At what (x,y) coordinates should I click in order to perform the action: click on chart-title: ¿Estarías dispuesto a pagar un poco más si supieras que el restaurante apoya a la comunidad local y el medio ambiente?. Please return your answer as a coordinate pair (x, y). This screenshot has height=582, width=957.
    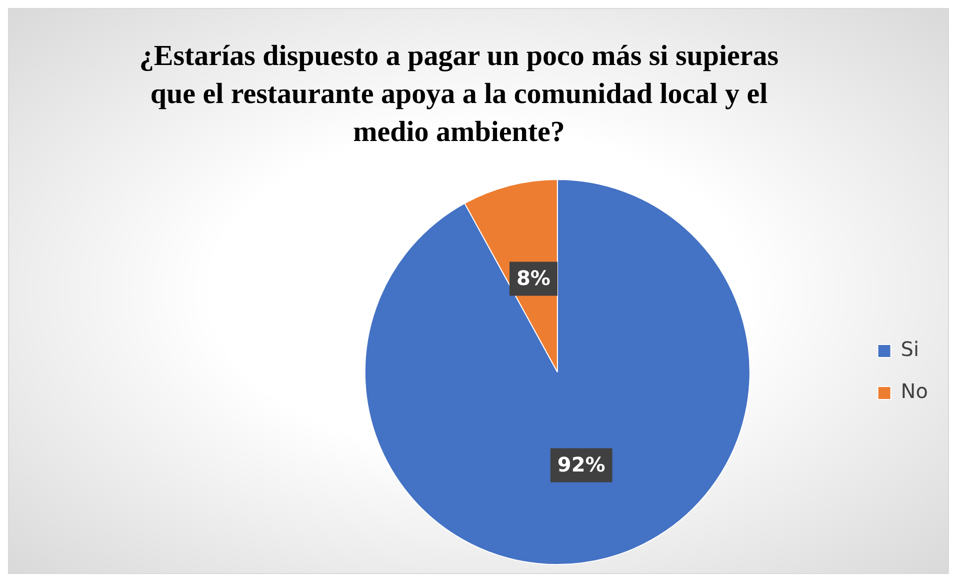
    Looking at the image, I should click on (459, 94).